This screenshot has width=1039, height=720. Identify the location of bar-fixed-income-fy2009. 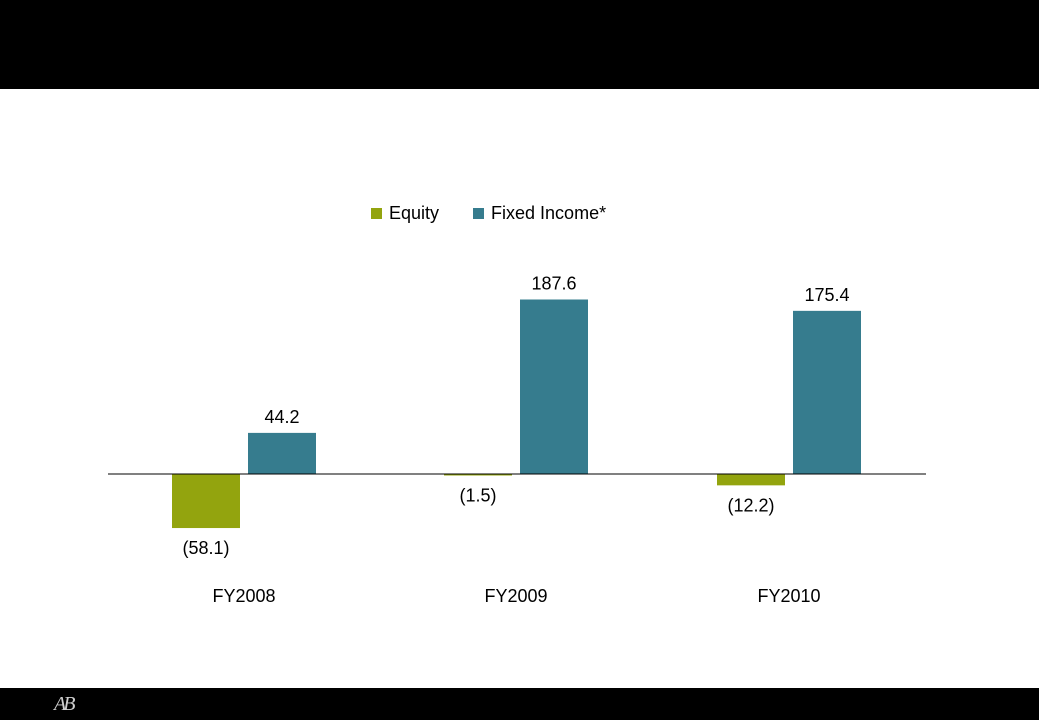
(554, 386).